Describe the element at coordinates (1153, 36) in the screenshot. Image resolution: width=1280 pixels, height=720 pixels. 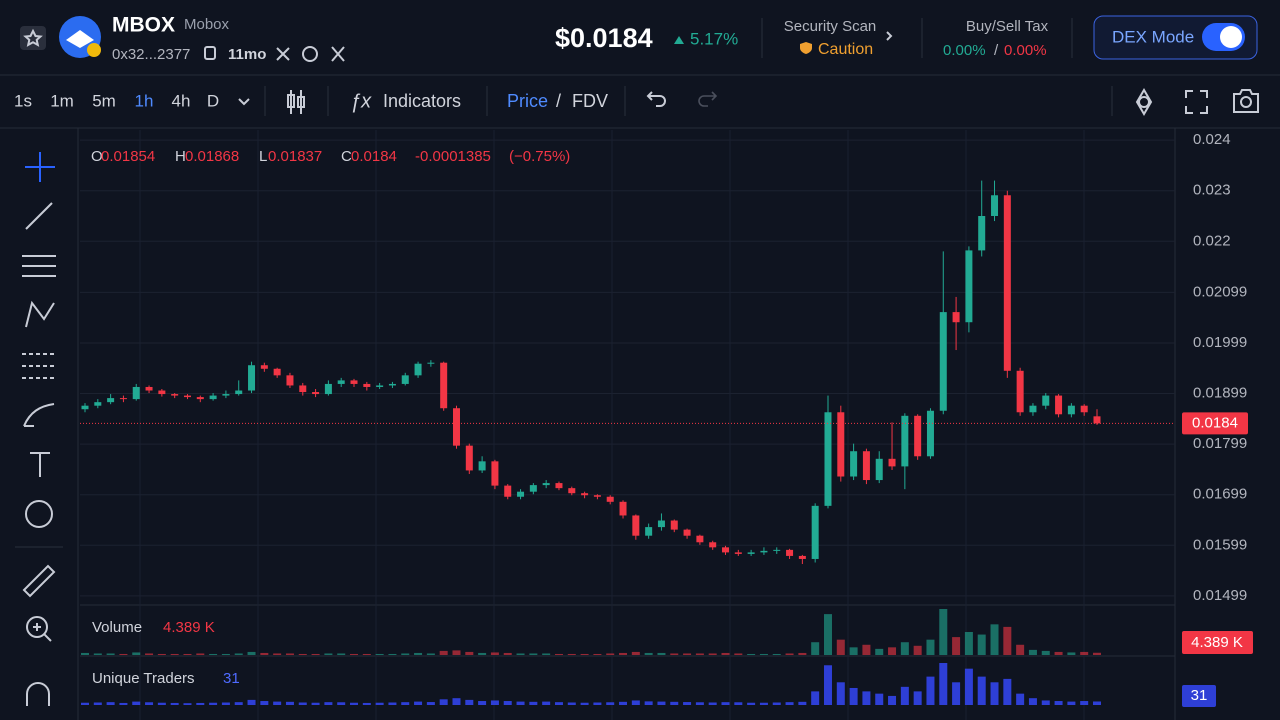
I see `dex-mode-label: DEX Mode` at that location.